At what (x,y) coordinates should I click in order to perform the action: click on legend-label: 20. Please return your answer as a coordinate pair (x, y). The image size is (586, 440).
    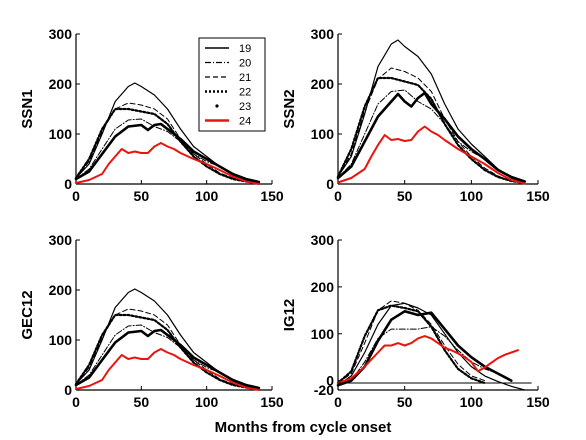
    Looking at the image, I should click on (245, 64).